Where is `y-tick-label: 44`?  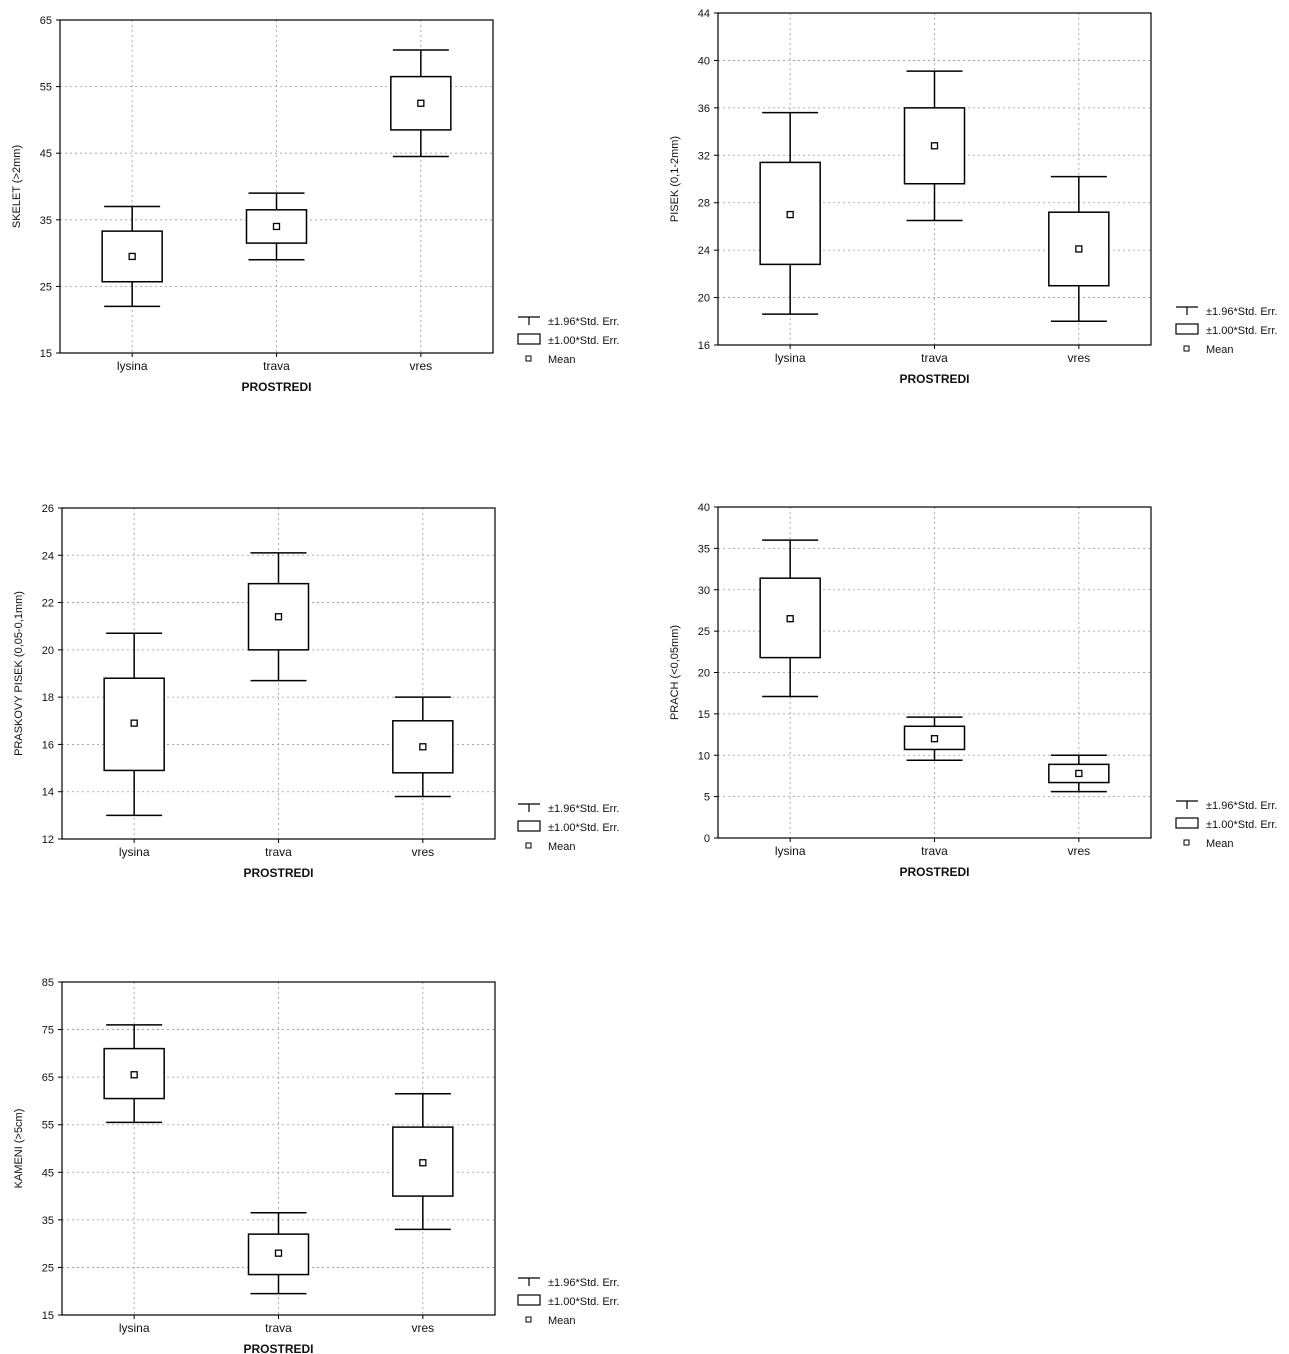 y-tick-label: 44 is located at coordinates (704, 14).